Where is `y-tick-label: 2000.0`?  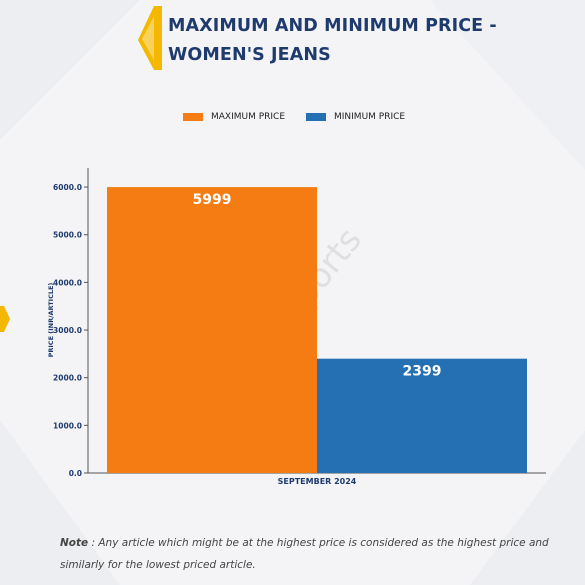 y-tick-label: 2000.0 is located at coordinates (67, 378).